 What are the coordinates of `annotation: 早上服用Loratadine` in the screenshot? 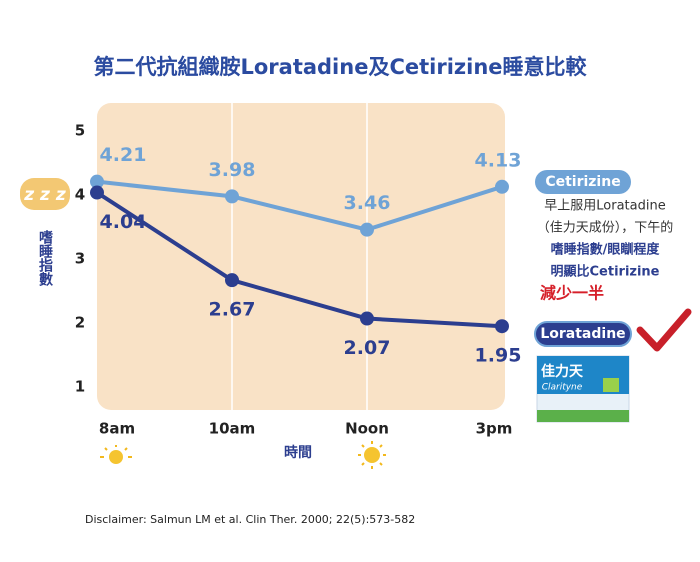 It's located at (604, 206).